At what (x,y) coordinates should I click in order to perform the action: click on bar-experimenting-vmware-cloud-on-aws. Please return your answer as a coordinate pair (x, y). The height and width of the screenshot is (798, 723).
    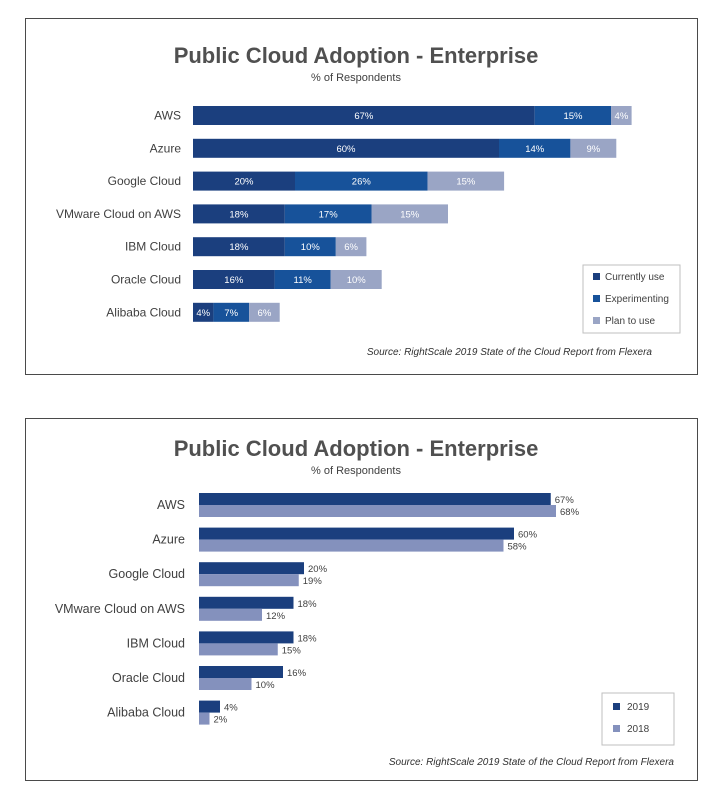
    Looking at the image, I should click on (328, 214).